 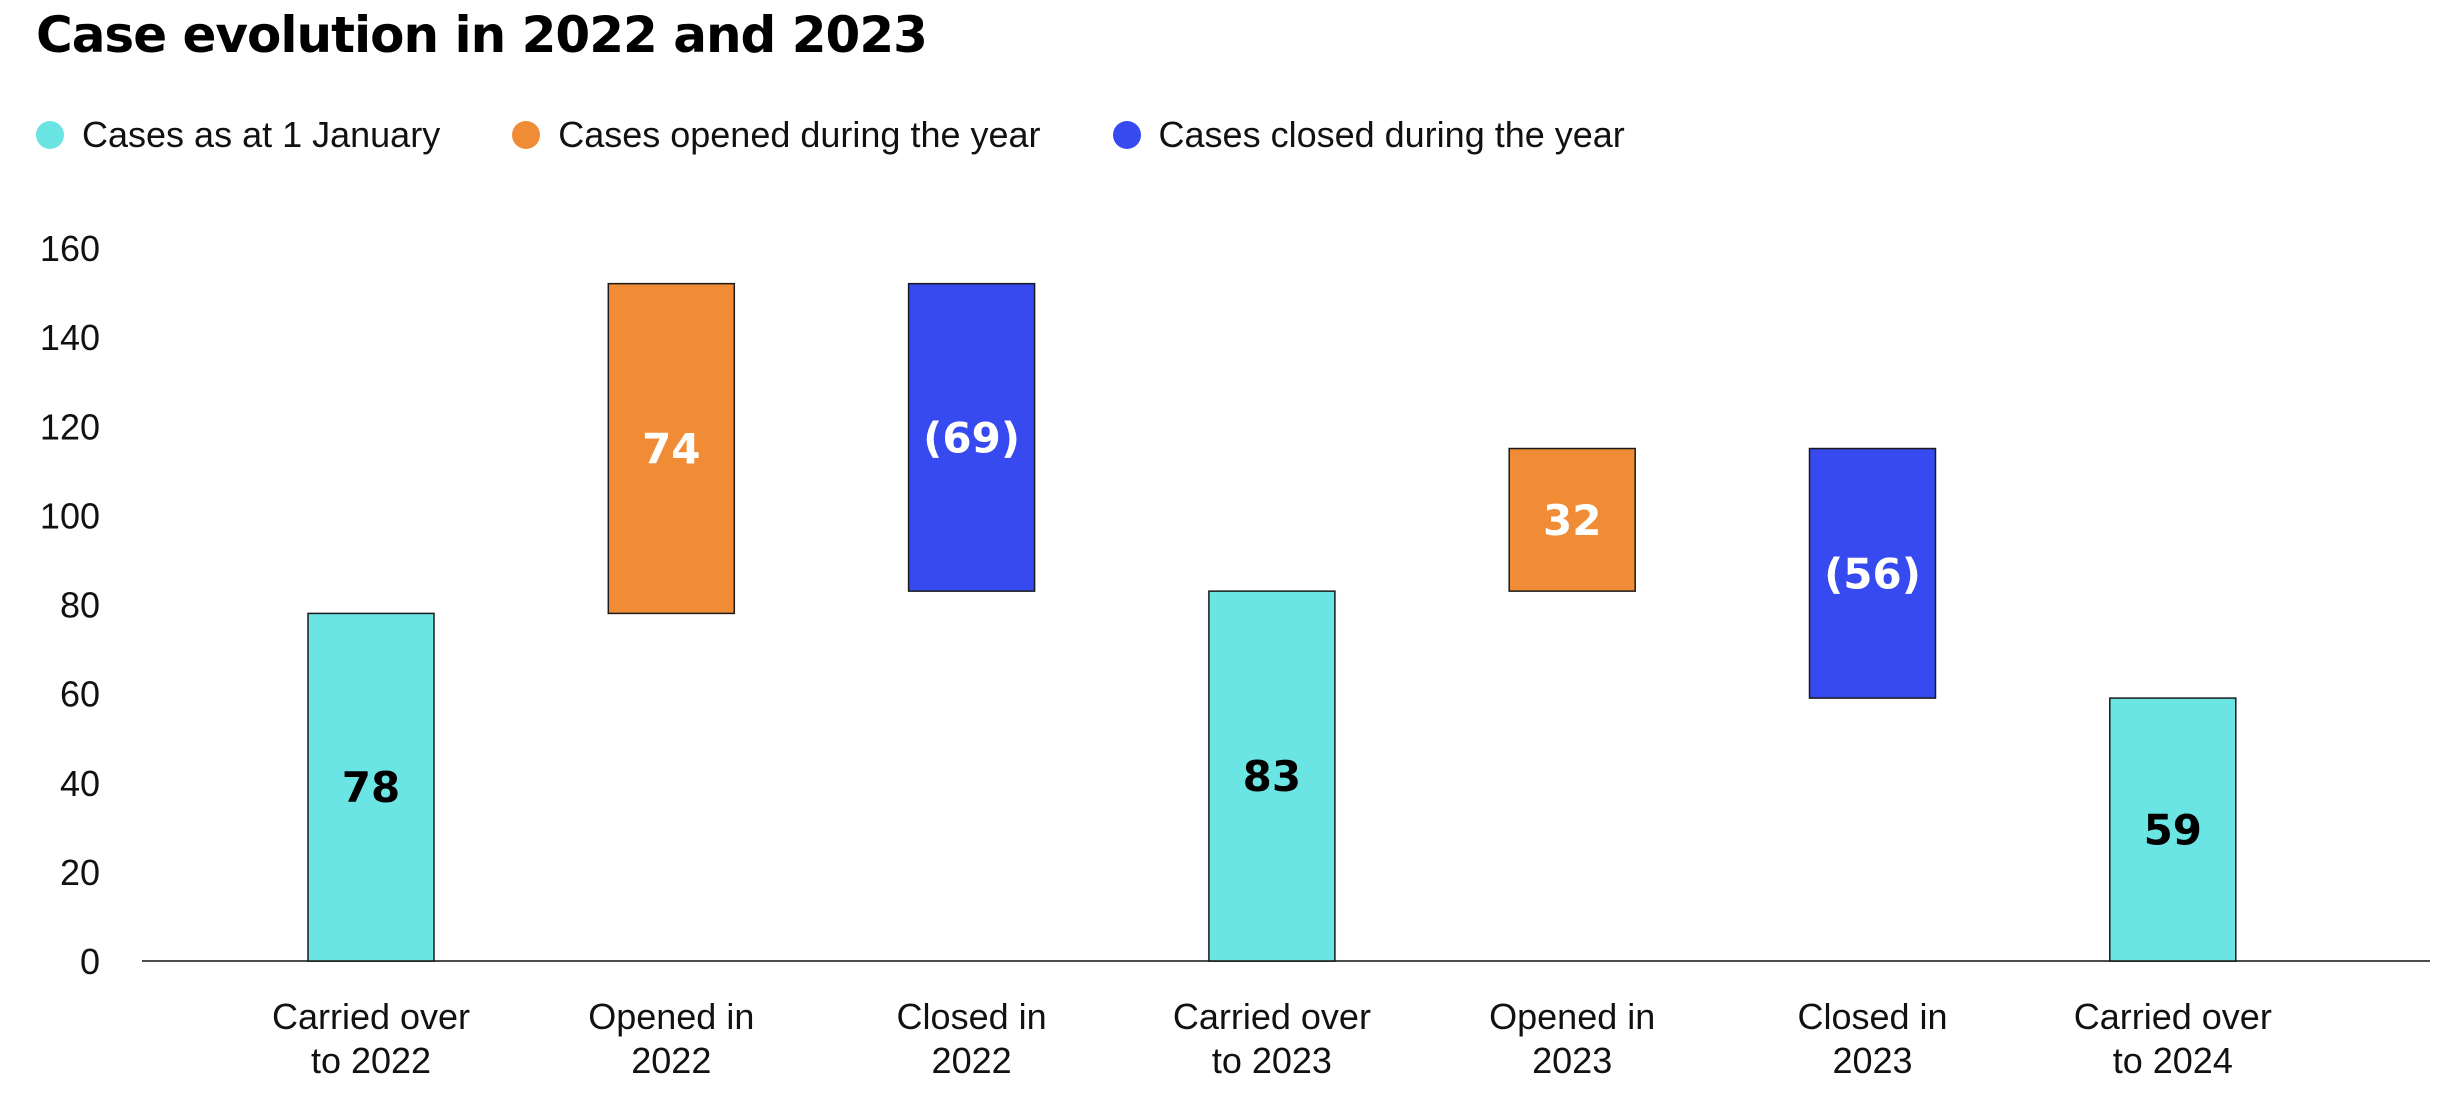 I want to click on bar-value-label-4: 83, so click(x=1272, y=776).